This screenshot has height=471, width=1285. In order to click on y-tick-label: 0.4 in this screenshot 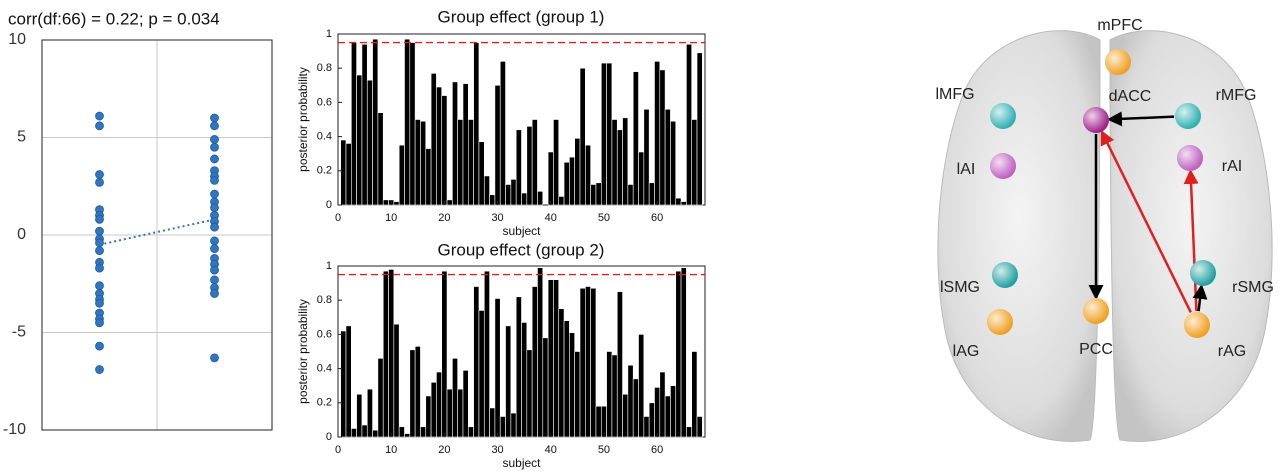, I will do `click(324, 137)`.